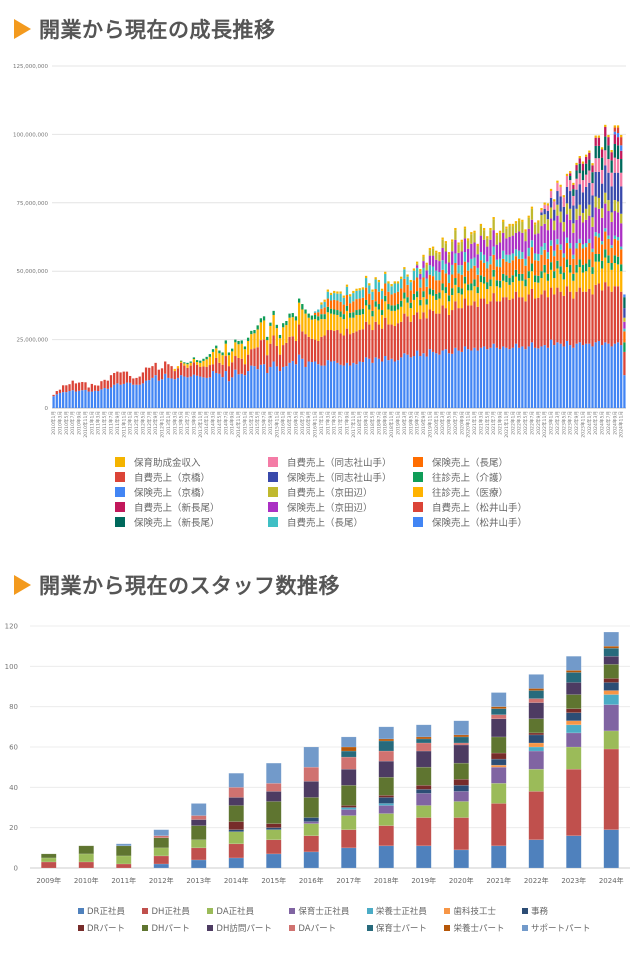 This screenshot has height=956, width=640. Describe the element at coordinates (86, 880) in the screenshot. I see `x-tick-label: 2010年` at that location.